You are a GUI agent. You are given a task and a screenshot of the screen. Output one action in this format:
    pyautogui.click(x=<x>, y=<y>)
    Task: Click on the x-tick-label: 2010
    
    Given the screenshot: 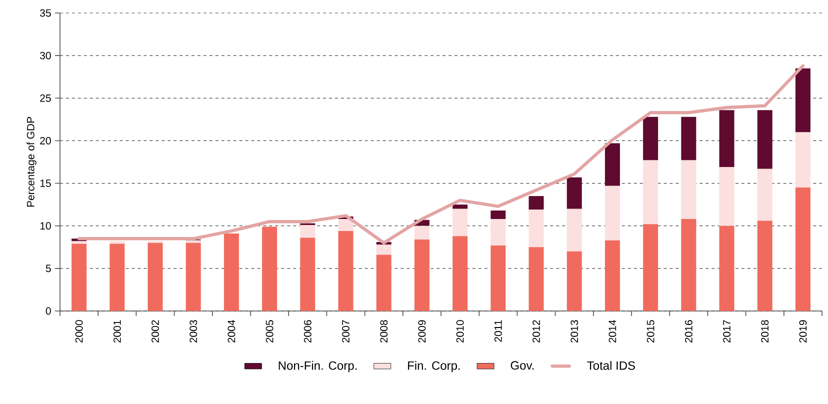 What is the action you would take?
    pyautogui.click(x=460, y=331)
    